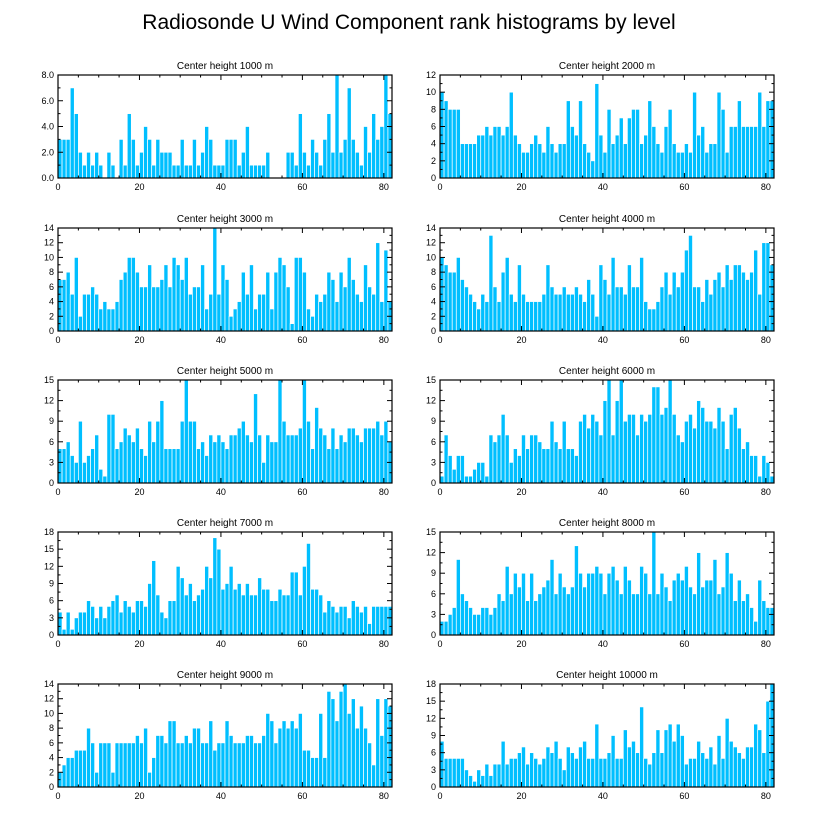  Describe the element at coordinates (49, 228) in the screenshot. I see `y-tick-label: 14` at that location.